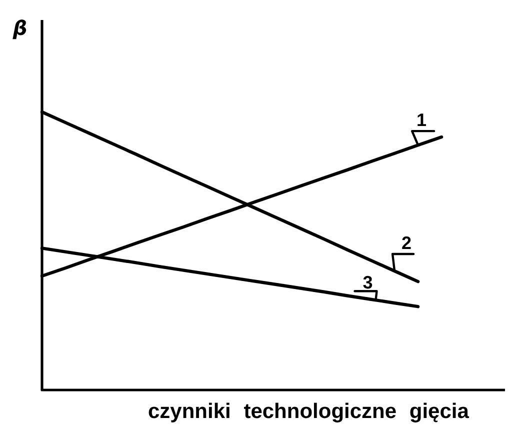  Describe the element at coordinates (367, 282) in the screenshot. I see `series-label: 3` at that location.